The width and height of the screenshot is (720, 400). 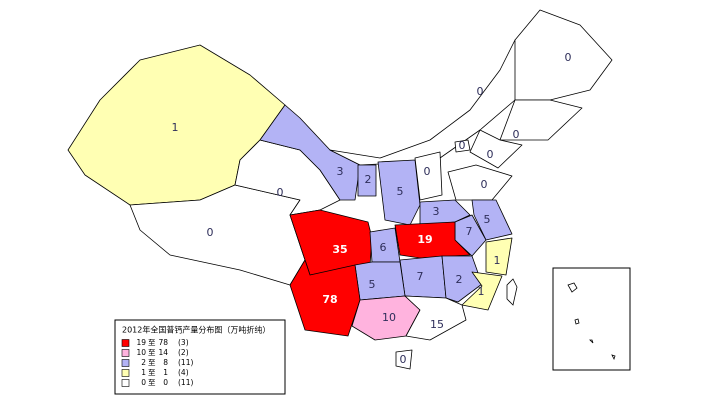 I want to click on legend-from: 10, so click(x=141, y=352).